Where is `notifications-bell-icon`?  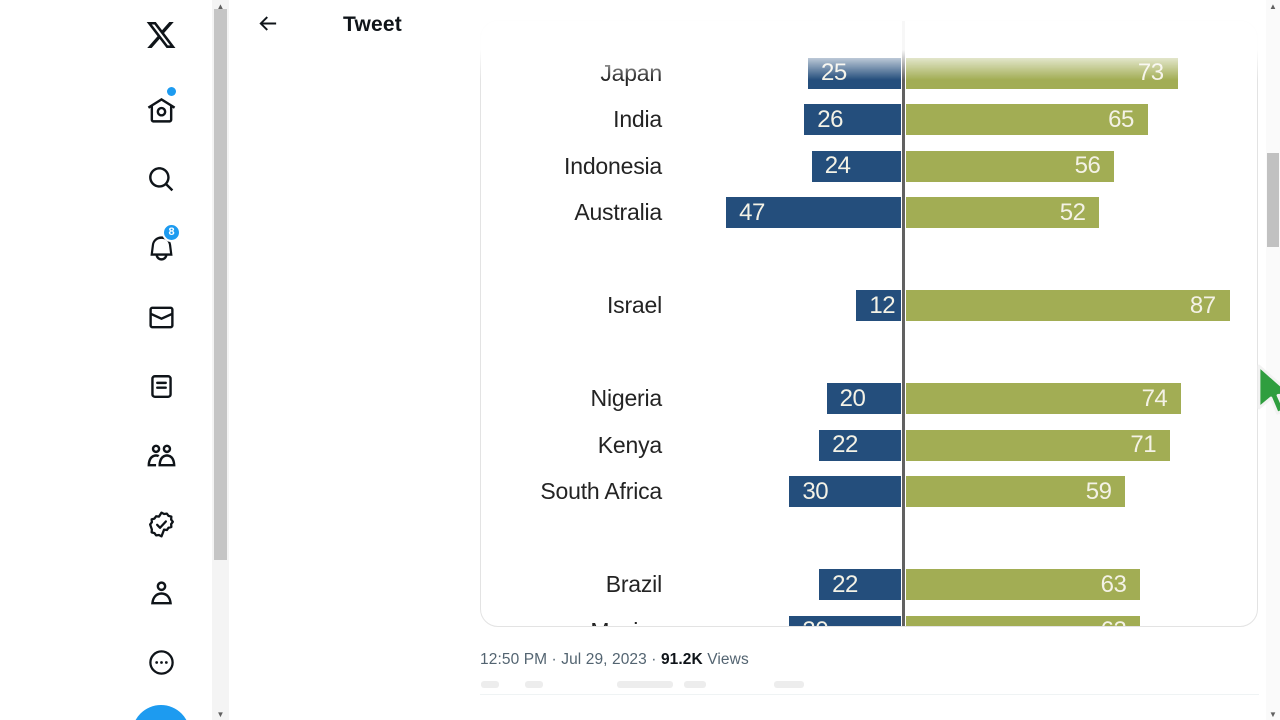
notifications-bell-icon is located at coordinates (161, 248).